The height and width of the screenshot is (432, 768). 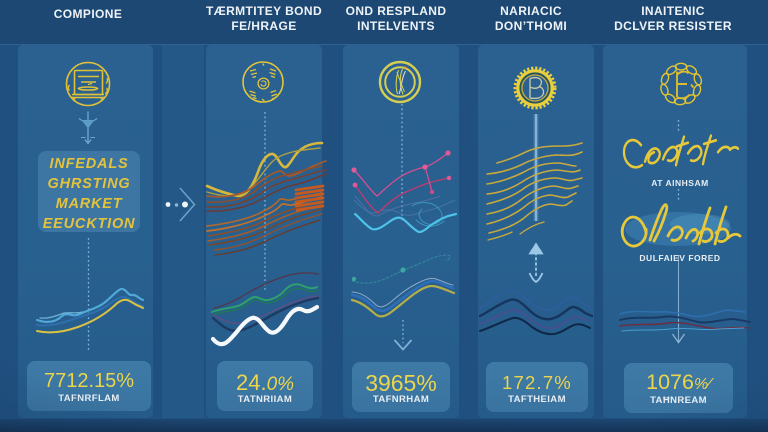 What do you see at coordinates (679, 258) in the screenshot?
I see `svg-text: DULFAIEV FORED` at bounding box center [679, 258].